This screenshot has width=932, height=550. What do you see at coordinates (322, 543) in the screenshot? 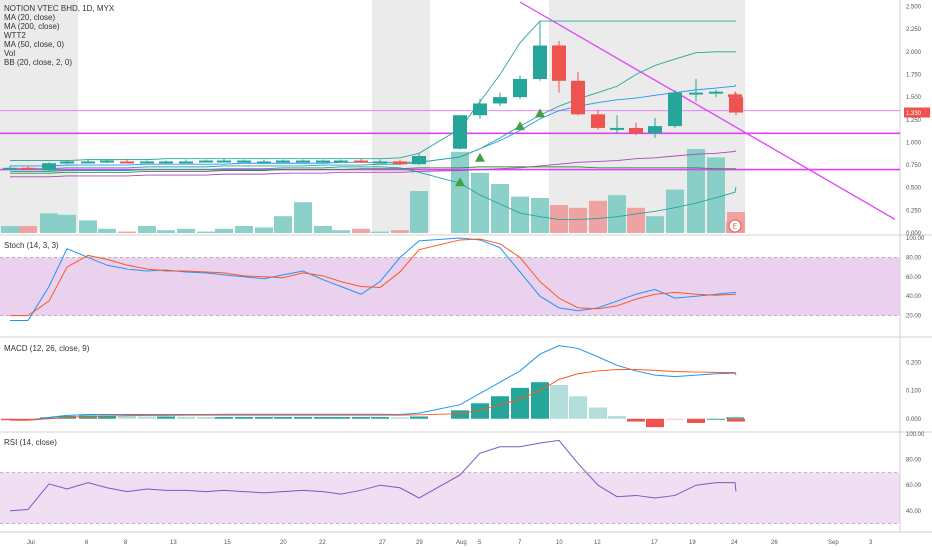
I see `x-tick-label: 22` at bounding box center [322, 543].